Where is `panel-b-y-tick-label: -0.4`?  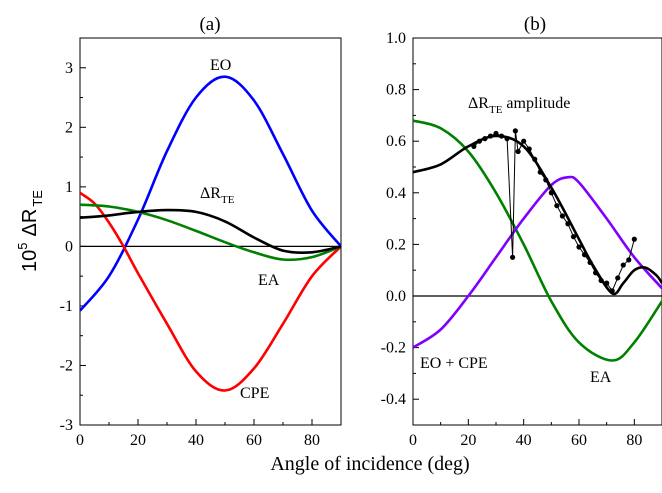 panel-b-y-tick-label: -0.4 is located at coordinates (393, 399).